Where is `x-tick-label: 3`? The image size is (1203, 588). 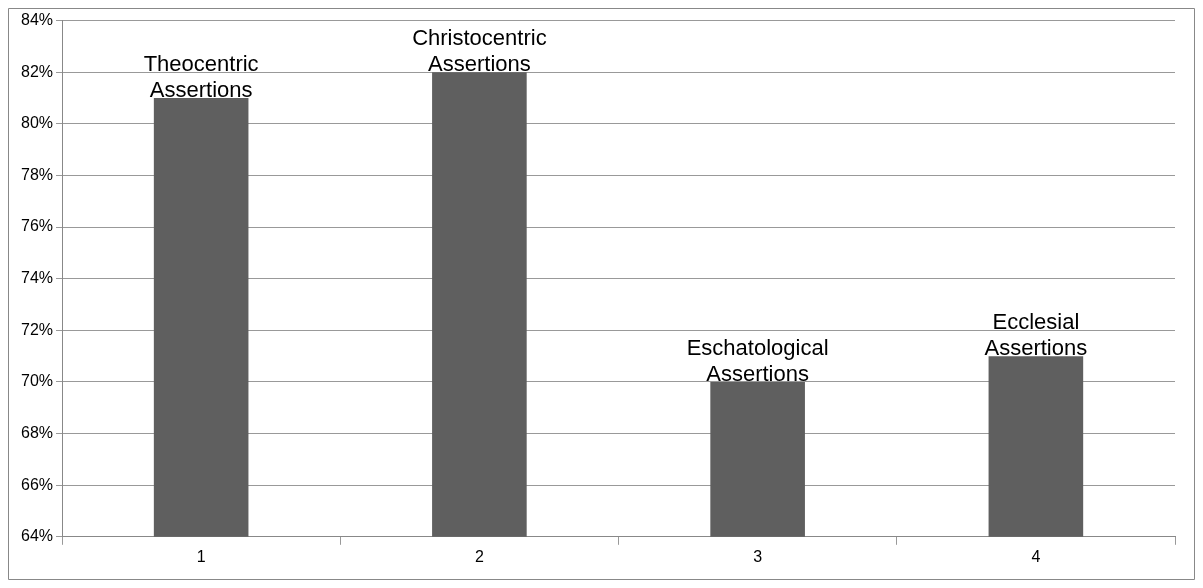
x-tick-label: 3 is located at coordinates (758, 556).